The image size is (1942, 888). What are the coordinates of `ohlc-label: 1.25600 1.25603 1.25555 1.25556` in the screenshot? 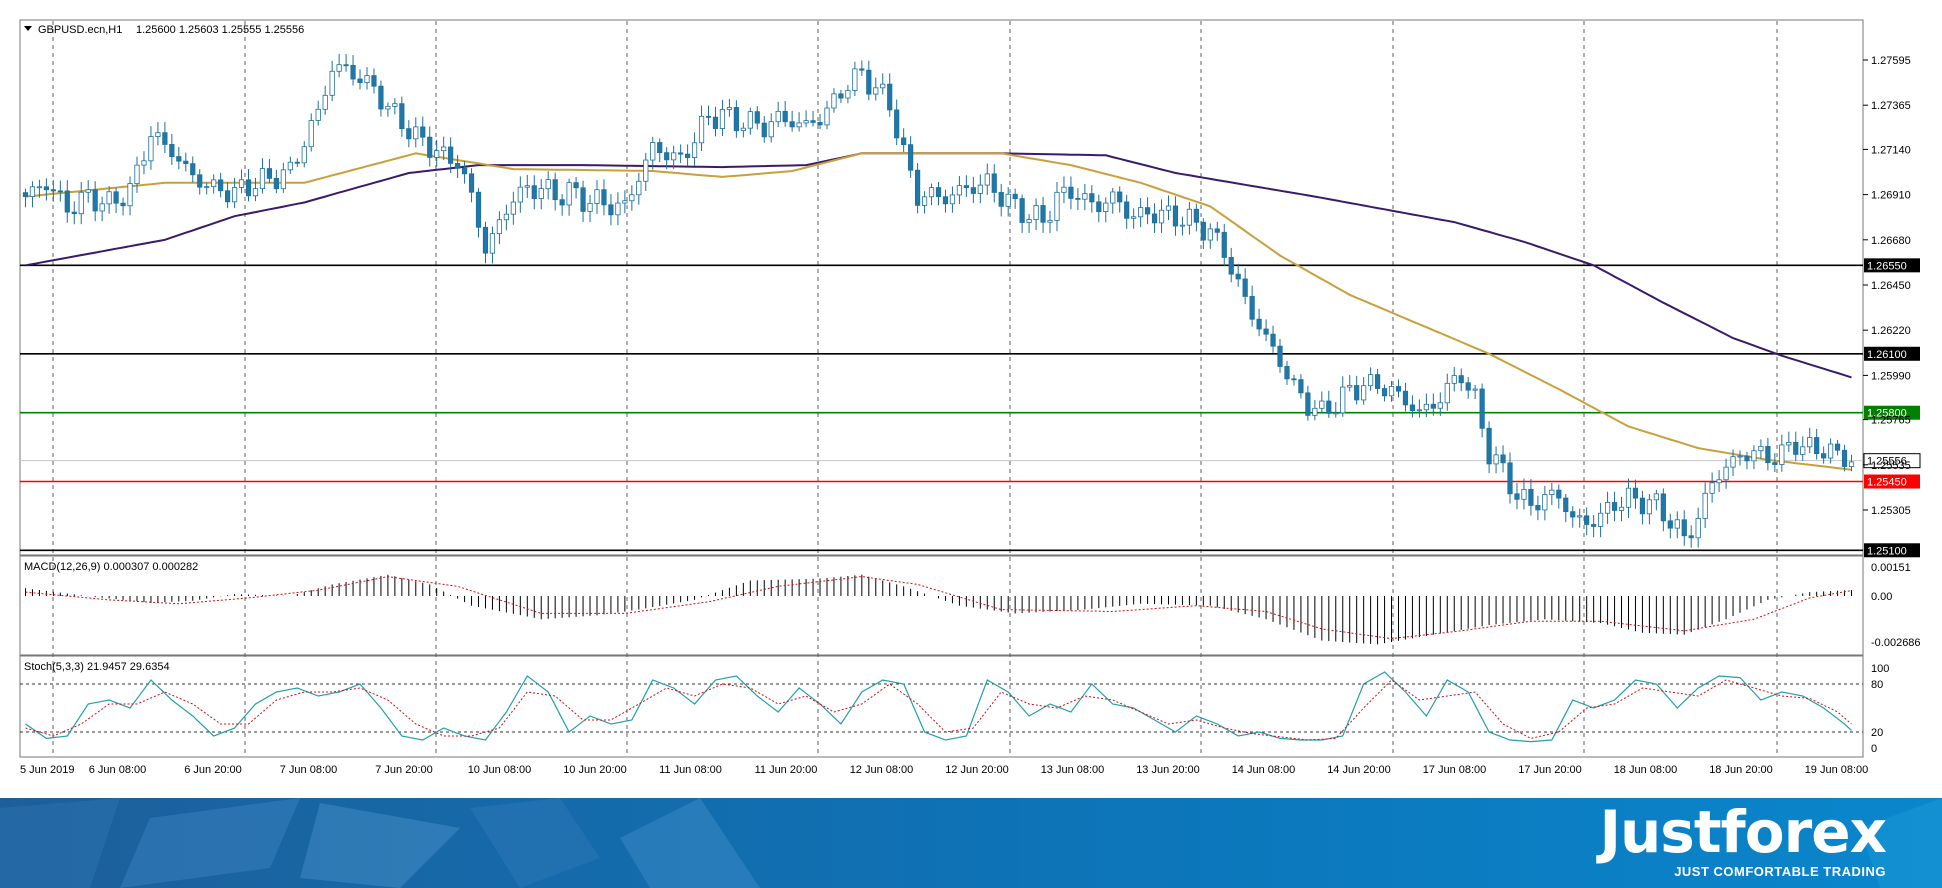 It's located at (220, 30).